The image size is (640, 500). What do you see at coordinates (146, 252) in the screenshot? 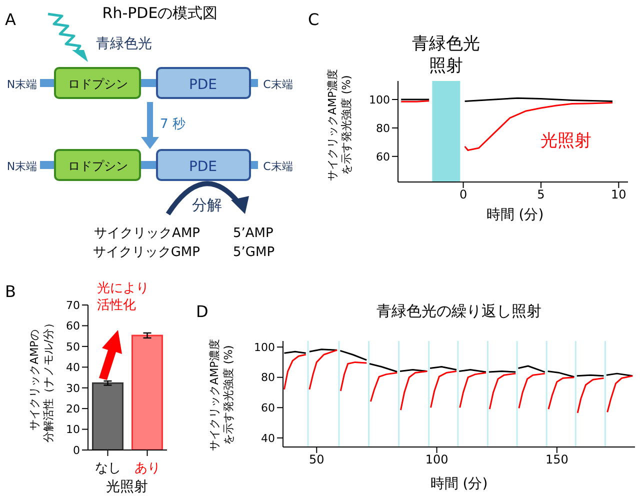
I see `text: サイクリックGMP` at bounding box center [146, 252].